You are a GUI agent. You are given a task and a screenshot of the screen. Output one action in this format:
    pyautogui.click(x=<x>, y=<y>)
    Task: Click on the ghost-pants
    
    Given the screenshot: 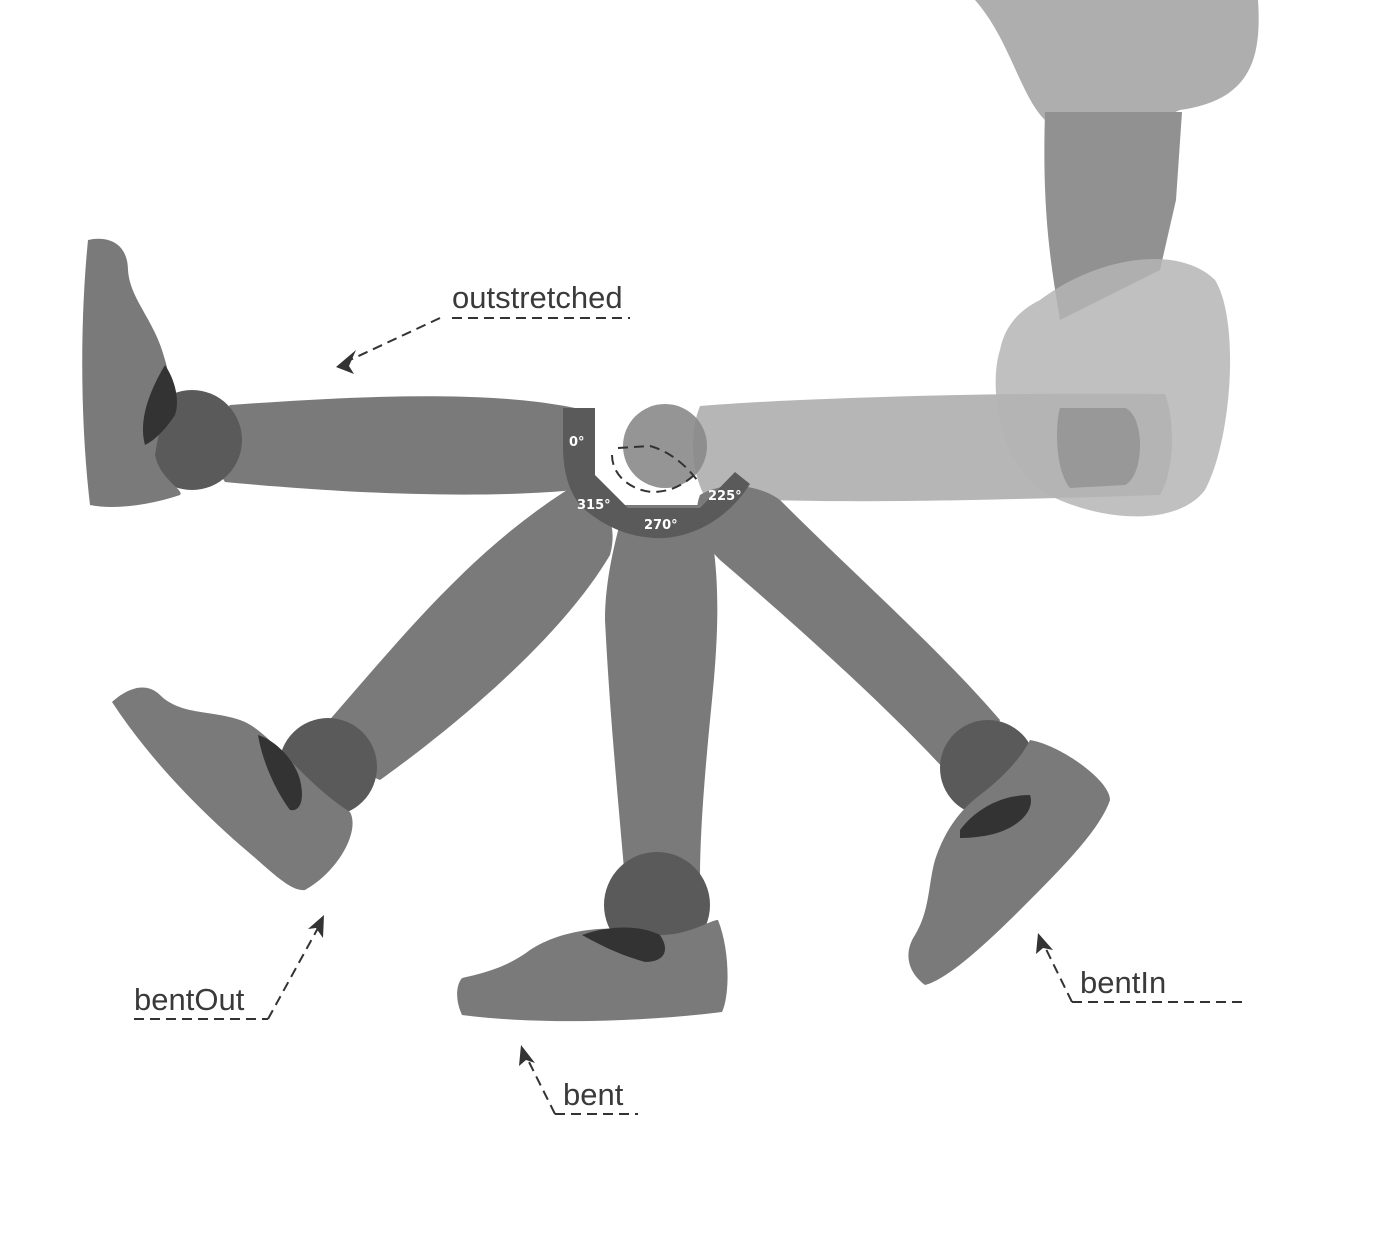 What is the action you would take?
    pyautogui.click(x=1117, y=64)
    